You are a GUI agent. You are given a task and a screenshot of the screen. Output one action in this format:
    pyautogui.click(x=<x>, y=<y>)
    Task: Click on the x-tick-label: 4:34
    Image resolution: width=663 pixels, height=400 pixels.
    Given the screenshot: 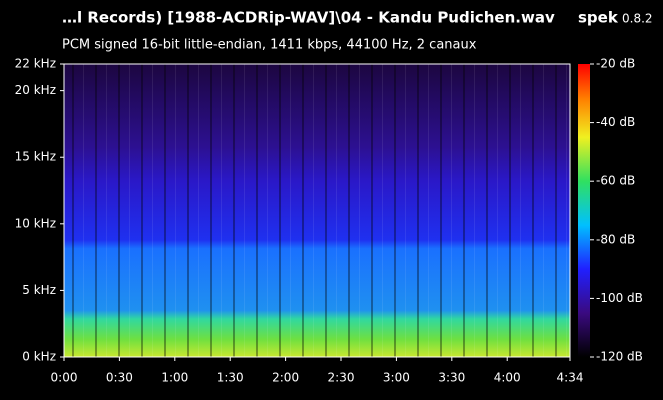 What is the action you would take?
    pyautogui.click(x=570, y=378)
    